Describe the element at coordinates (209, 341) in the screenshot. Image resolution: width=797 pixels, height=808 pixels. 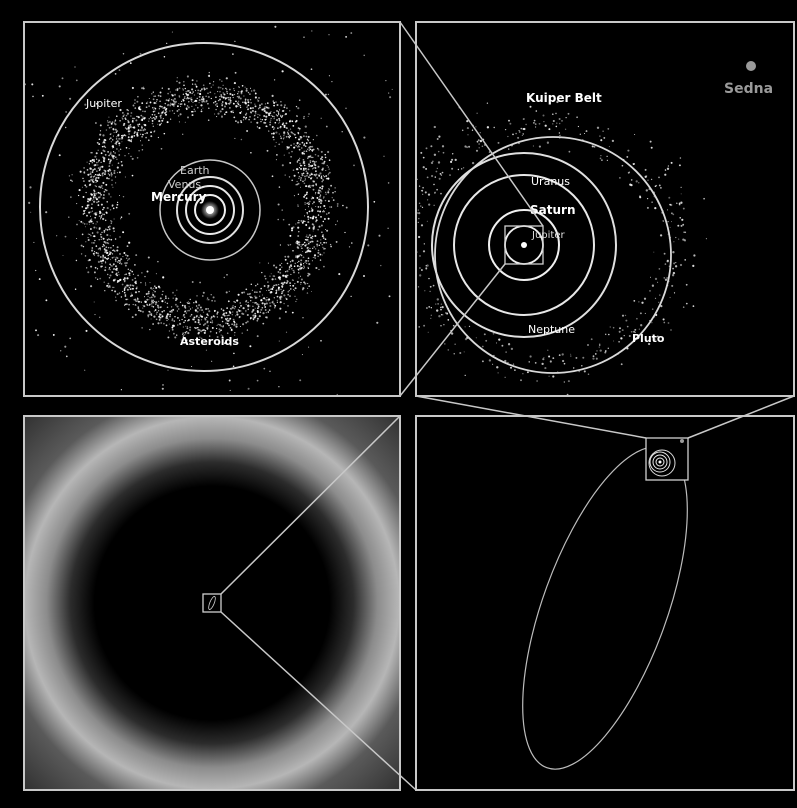
I see `label-asteroids: Asteroids` at that location.